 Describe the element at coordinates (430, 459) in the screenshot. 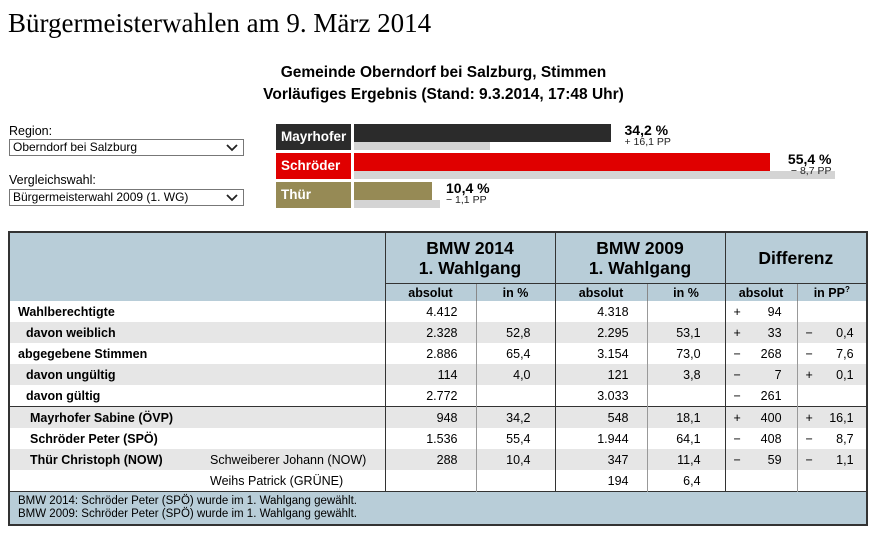

I see `cell-abs-2014: 288` at that location.